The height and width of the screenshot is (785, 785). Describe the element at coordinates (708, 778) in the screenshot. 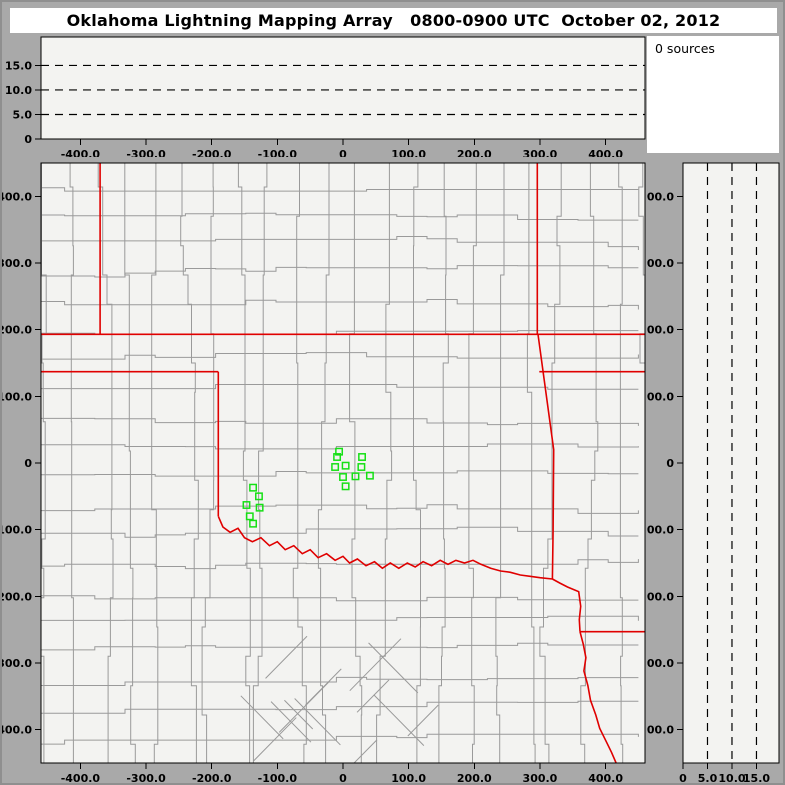

I see `x-tick-label: 5.0` at that location.